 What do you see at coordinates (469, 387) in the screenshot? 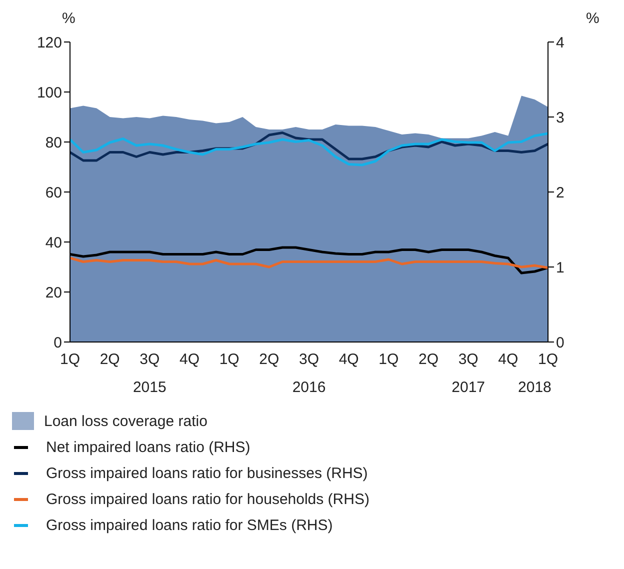
I see `text: 2017` at bounding box center [469, 387].